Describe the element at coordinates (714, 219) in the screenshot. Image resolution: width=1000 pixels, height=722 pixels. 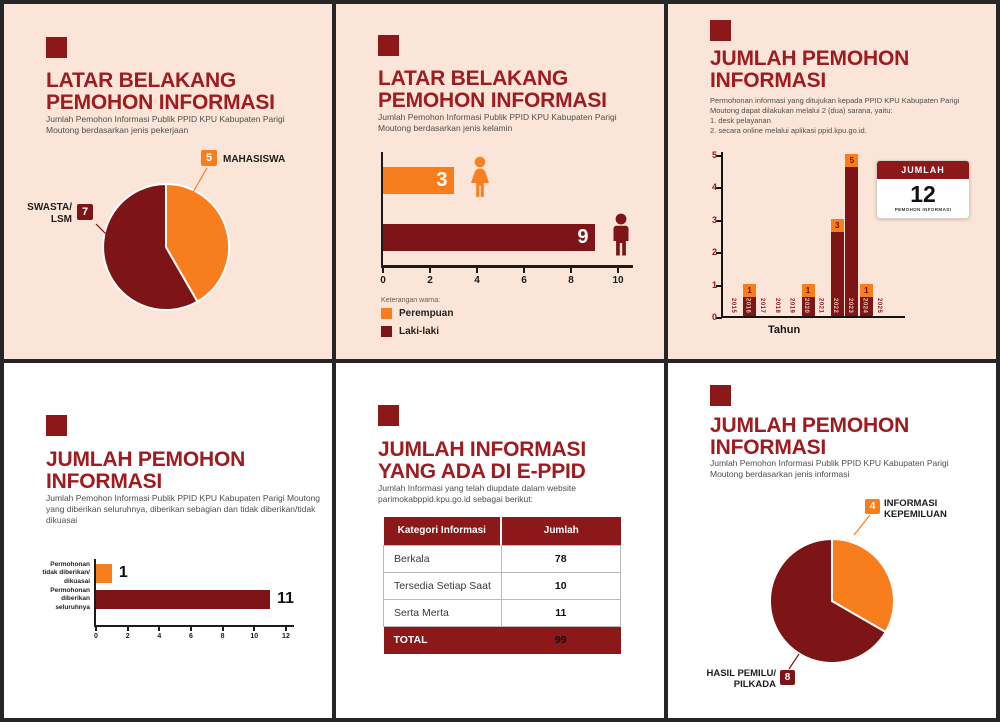
I see `y-tick-label: 3` at that location.